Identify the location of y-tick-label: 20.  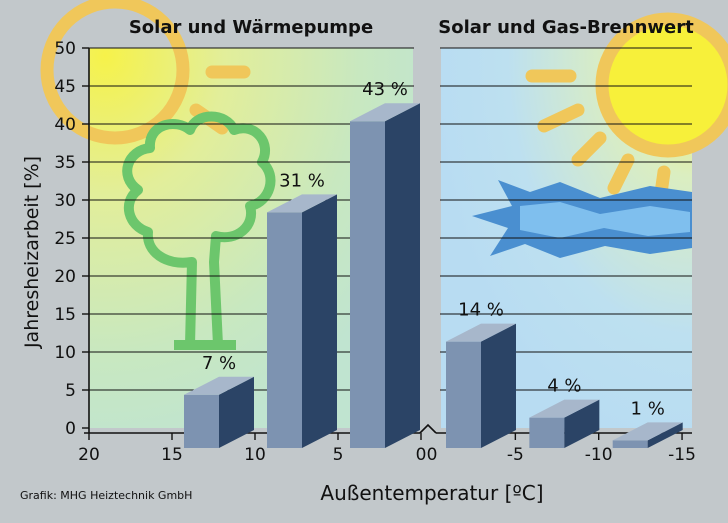
(65, 277).